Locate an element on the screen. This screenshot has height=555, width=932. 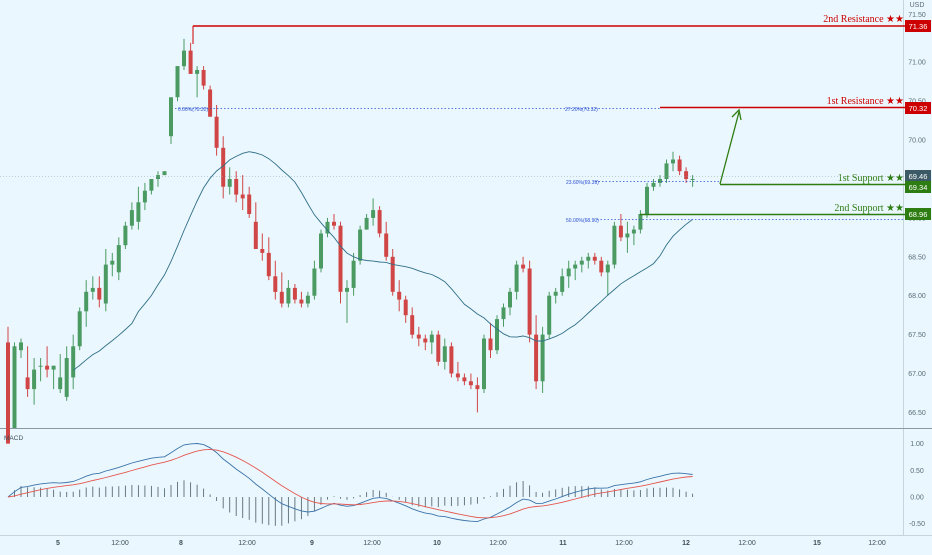
support-1-value: 69.34 is located at coordinates (918, 187).